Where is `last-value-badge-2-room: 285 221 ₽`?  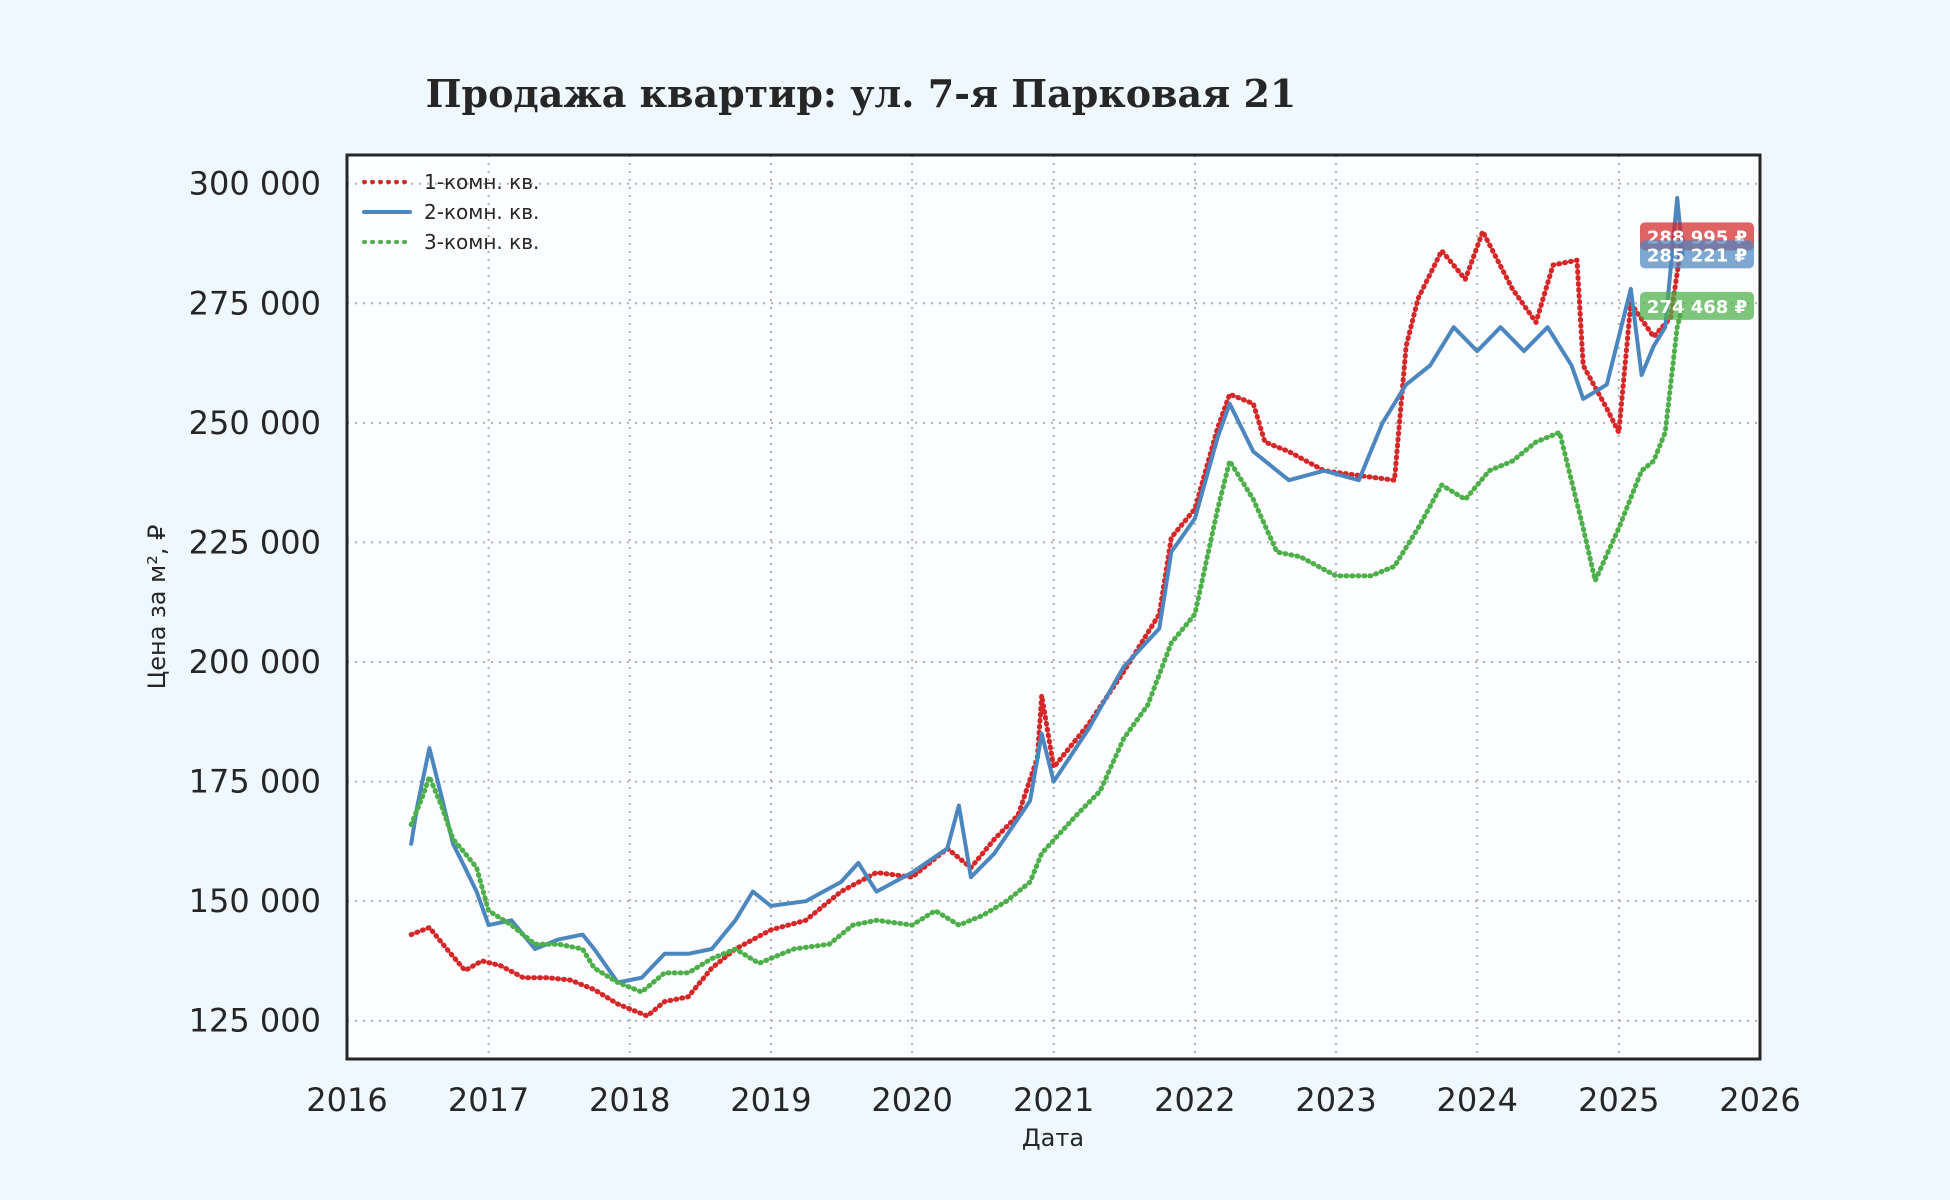
last-value-badge-2-room: 285 221 ₽ is located at coordinates (1697, 254).